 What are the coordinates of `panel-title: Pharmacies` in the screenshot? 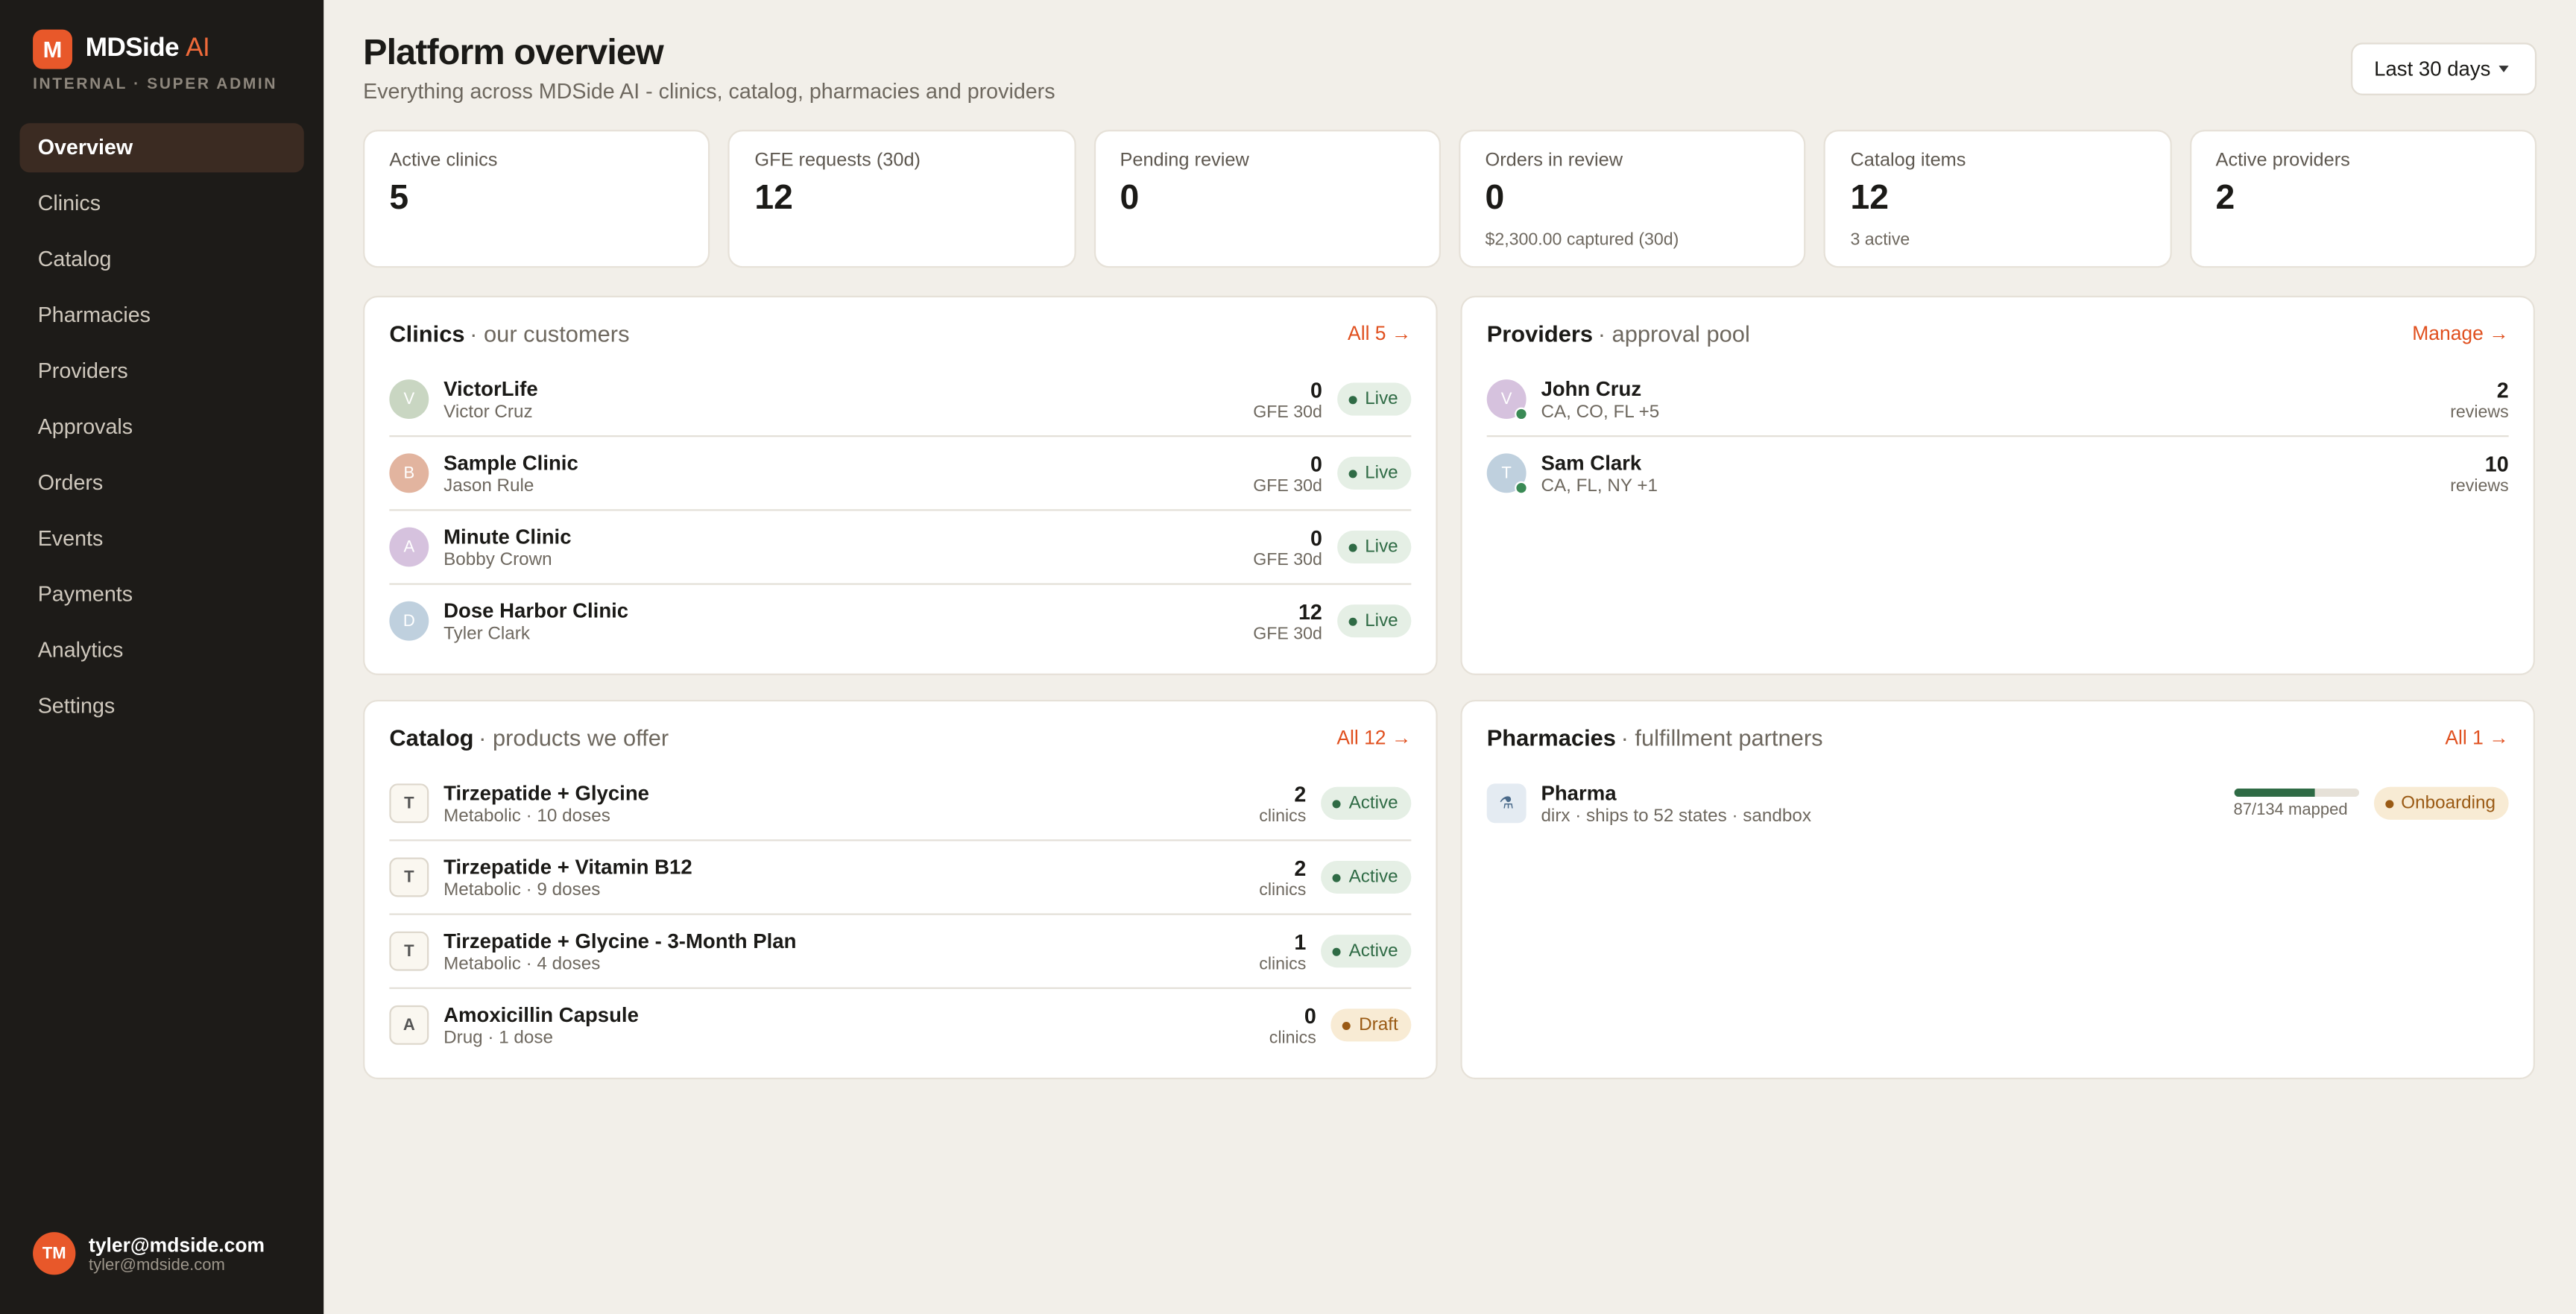 It's located at (1551, 737).